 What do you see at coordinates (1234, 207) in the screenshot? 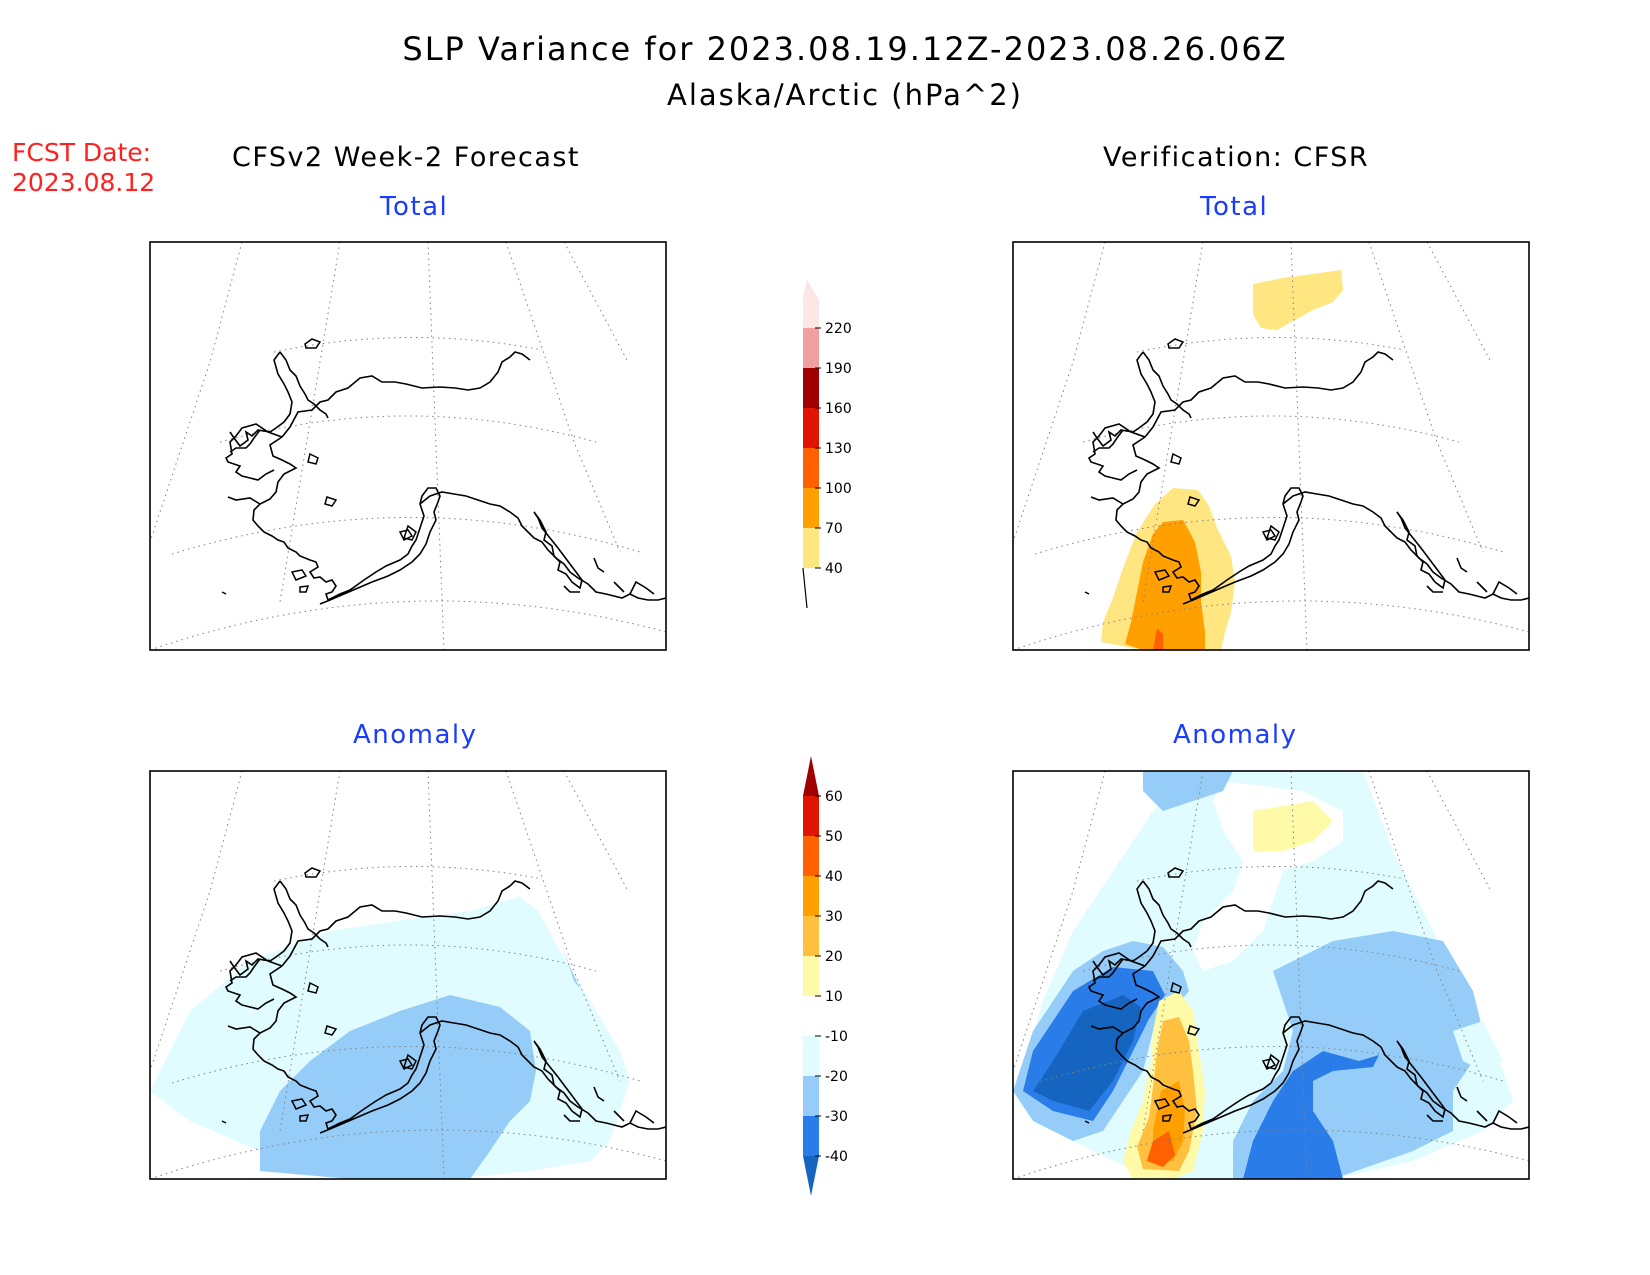
I see `panel-title-verification-total: Total` at bounding box center [1234, 207].